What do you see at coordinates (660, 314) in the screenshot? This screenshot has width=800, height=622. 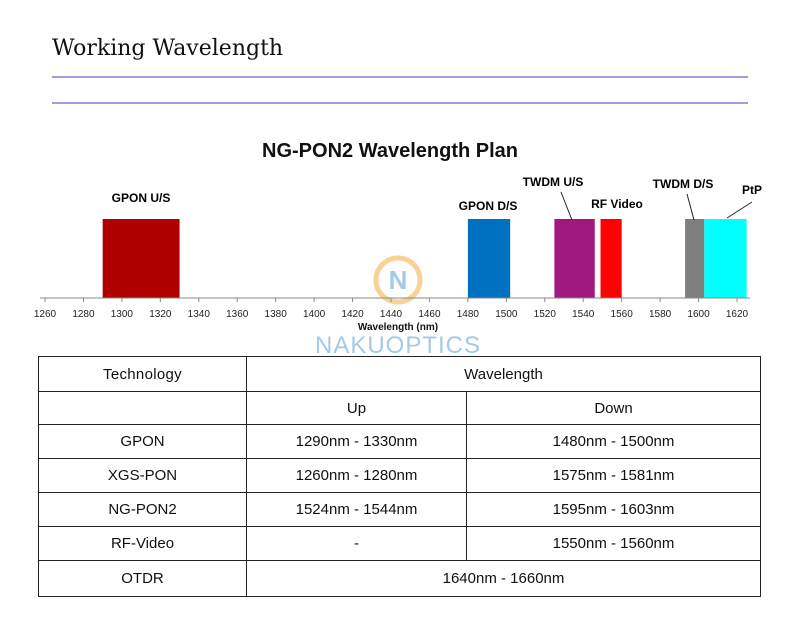 I see `x-tick-label: 1580` at bounding box center [660, 314].